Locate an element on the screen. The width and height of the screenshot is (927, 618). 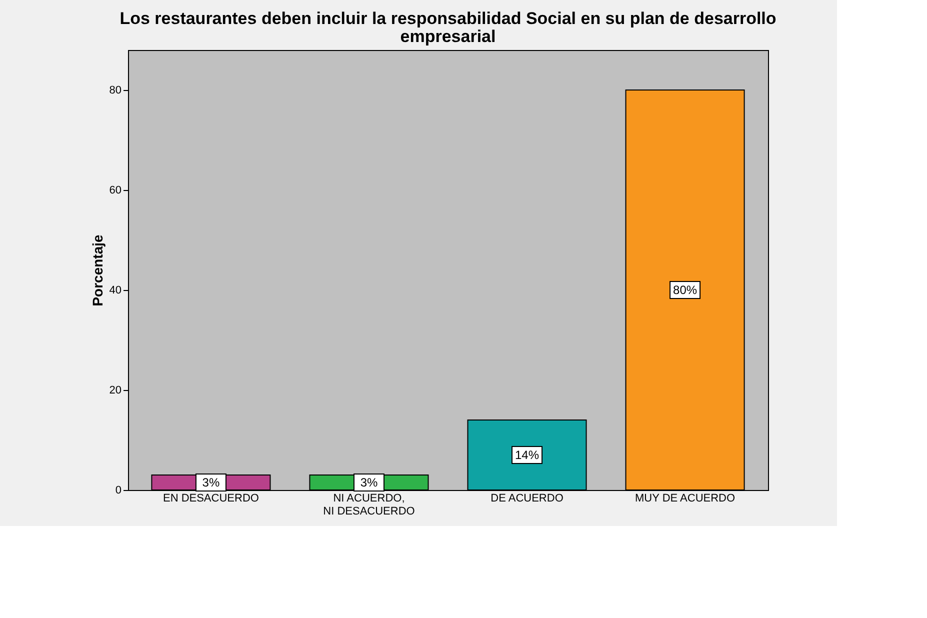
y-tick-label: 0 is located at coordinates (118, 490).